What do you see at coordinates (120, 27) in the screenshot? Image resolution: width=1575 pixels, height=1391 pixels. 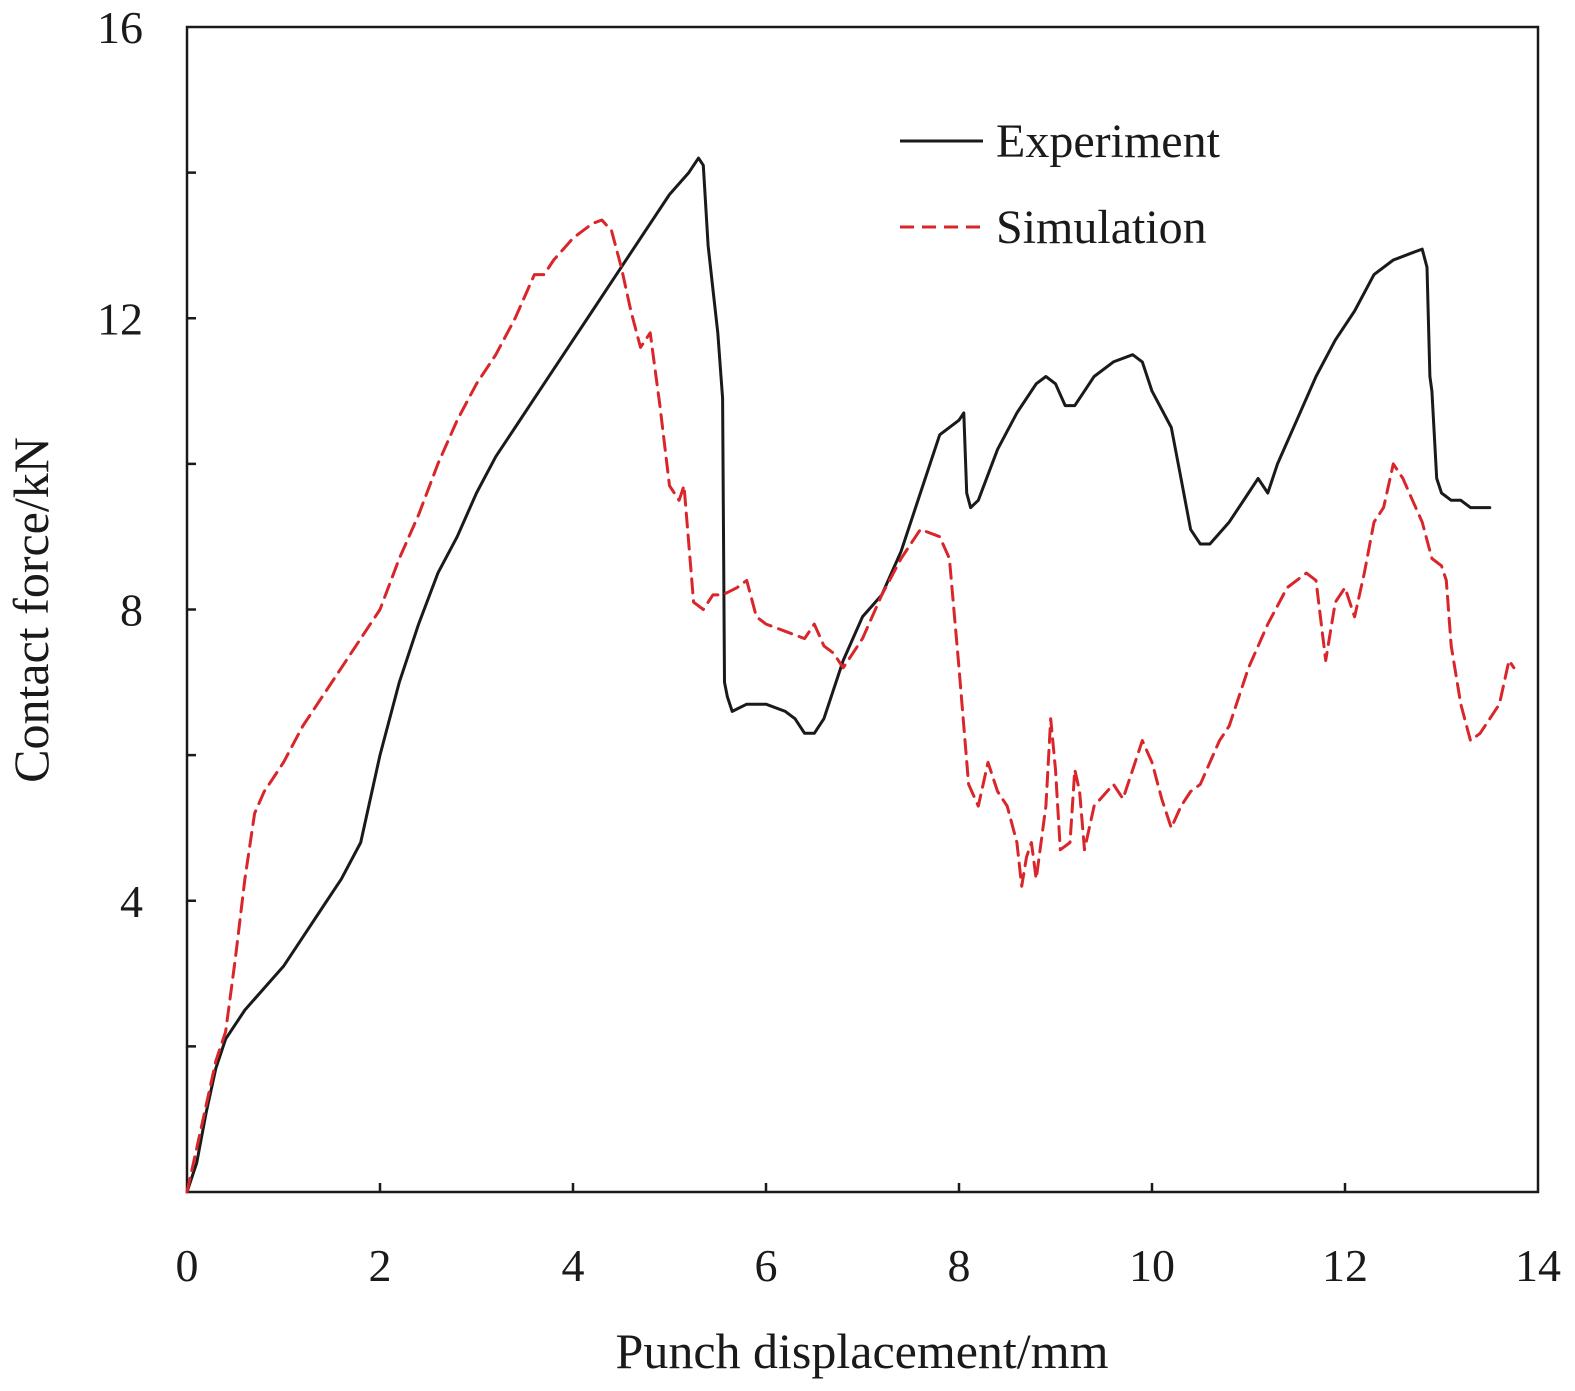 I see `y-tick-label-16: 16` at bounding box center [120, 27].